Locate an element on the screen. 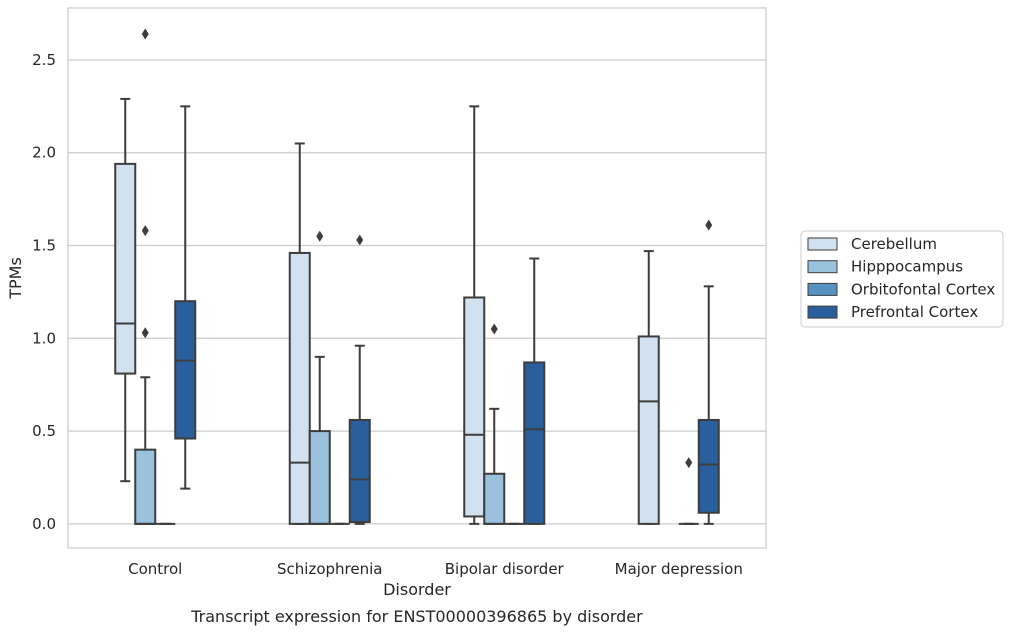 The width and height of the screenshot is (1014, 634). x-tick-label: Bipolar disorder is located at coordinates (505, 569).